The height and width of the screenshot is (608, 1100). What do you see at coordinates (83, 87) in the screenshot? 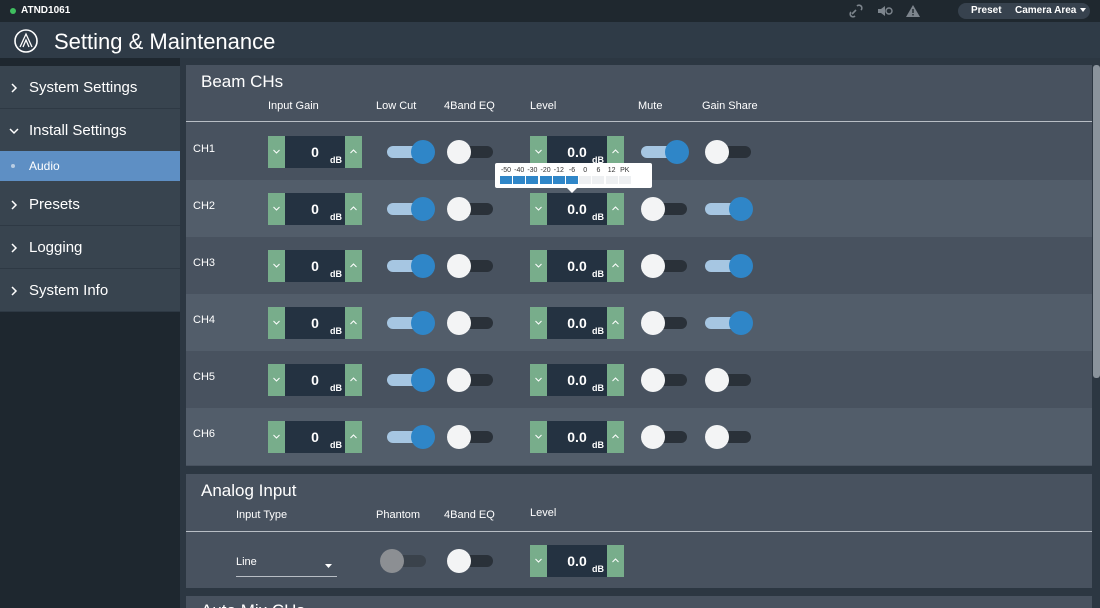
I see `menu-item: System Settings` at bounding box center [83, 87].